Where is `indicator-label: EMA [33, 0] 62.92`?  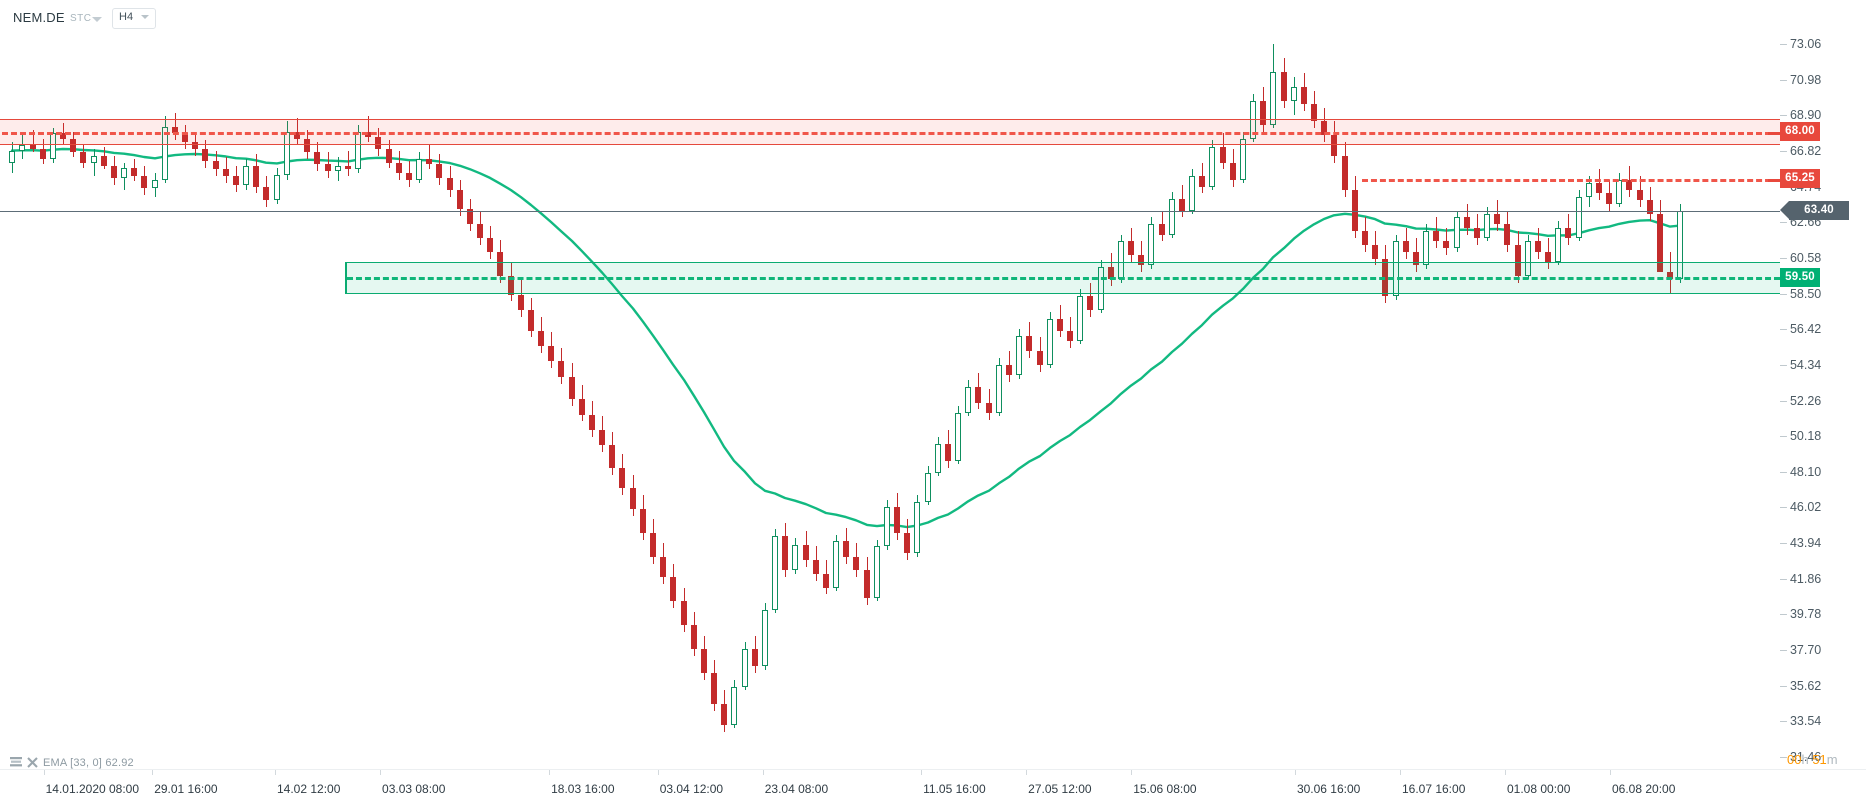
indicator-label: EMA [33, 0] 62.92 is located at coordinates (88, 762).